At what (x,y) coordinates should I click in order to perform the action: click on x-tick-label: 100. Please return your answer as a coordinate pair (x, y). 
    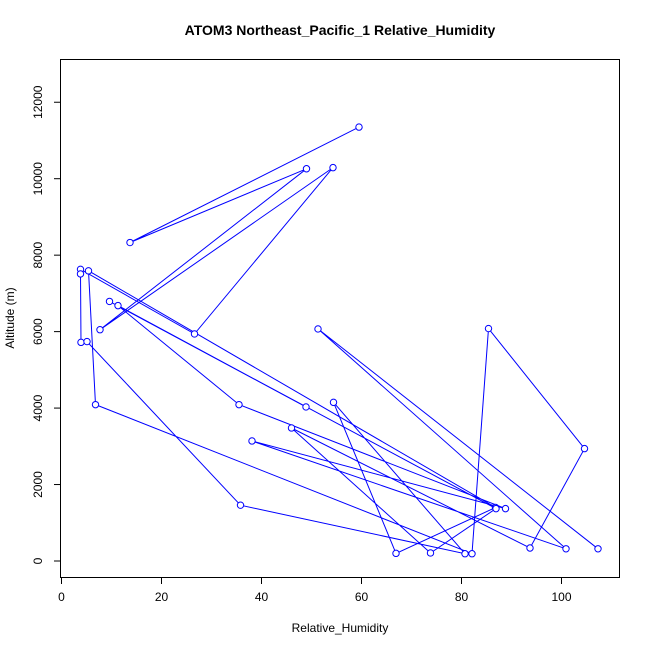
    Looking at the image, I should click on (561, 597).